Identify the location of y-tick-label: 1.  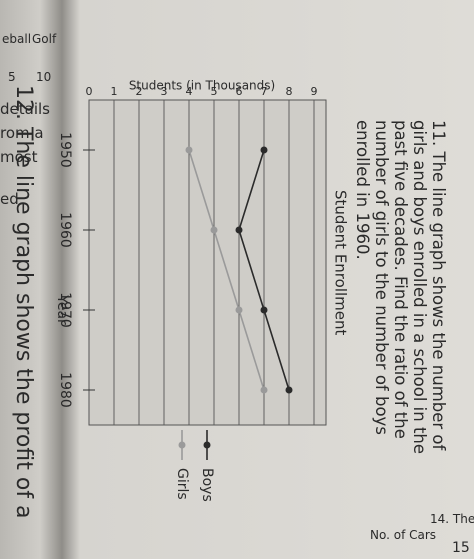
(114, 91).